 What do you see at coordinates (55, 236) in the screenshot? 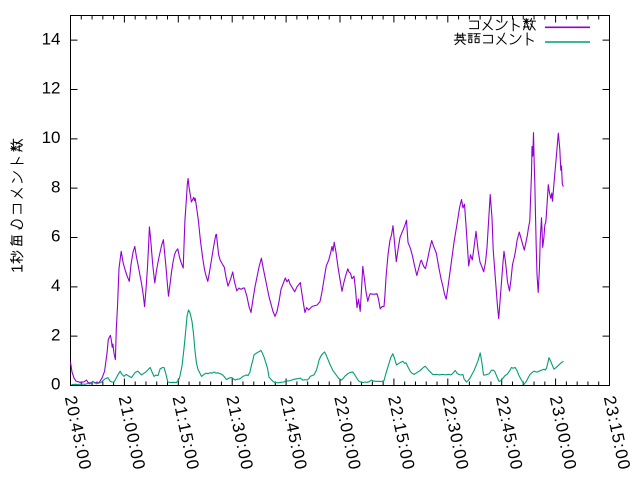
I see `svg-text: 6` at bounding box center [55, 236].